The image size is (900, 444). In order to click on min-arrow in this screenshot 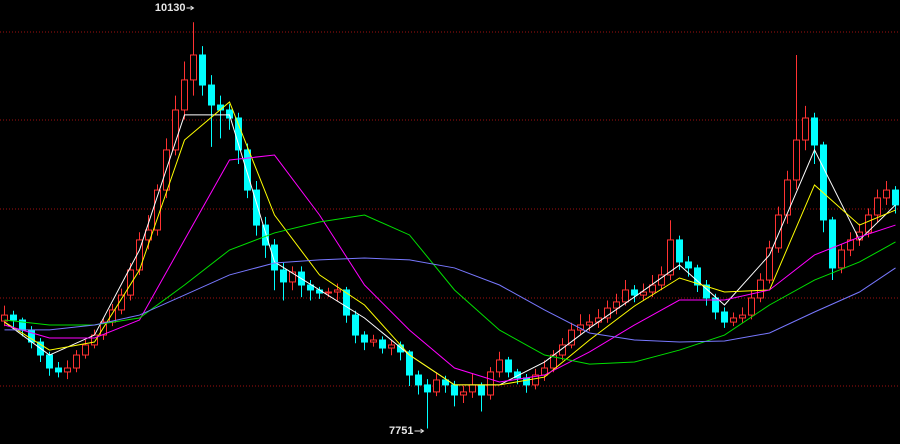, I will do `click(419, 431)`.